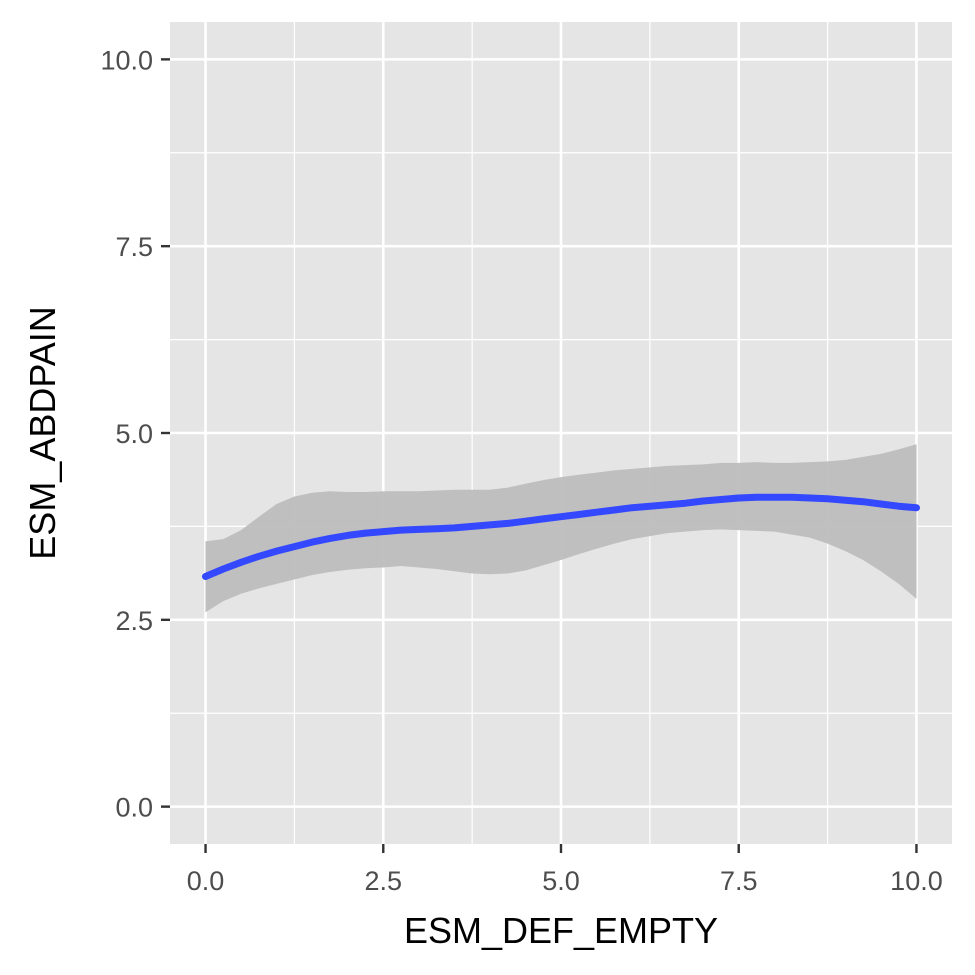 The width and height of the screenshot is (975, 975). Describe the element at coordinates (739, 881) in the screenshot. I see `x-tick-label: 7.5` at that location.